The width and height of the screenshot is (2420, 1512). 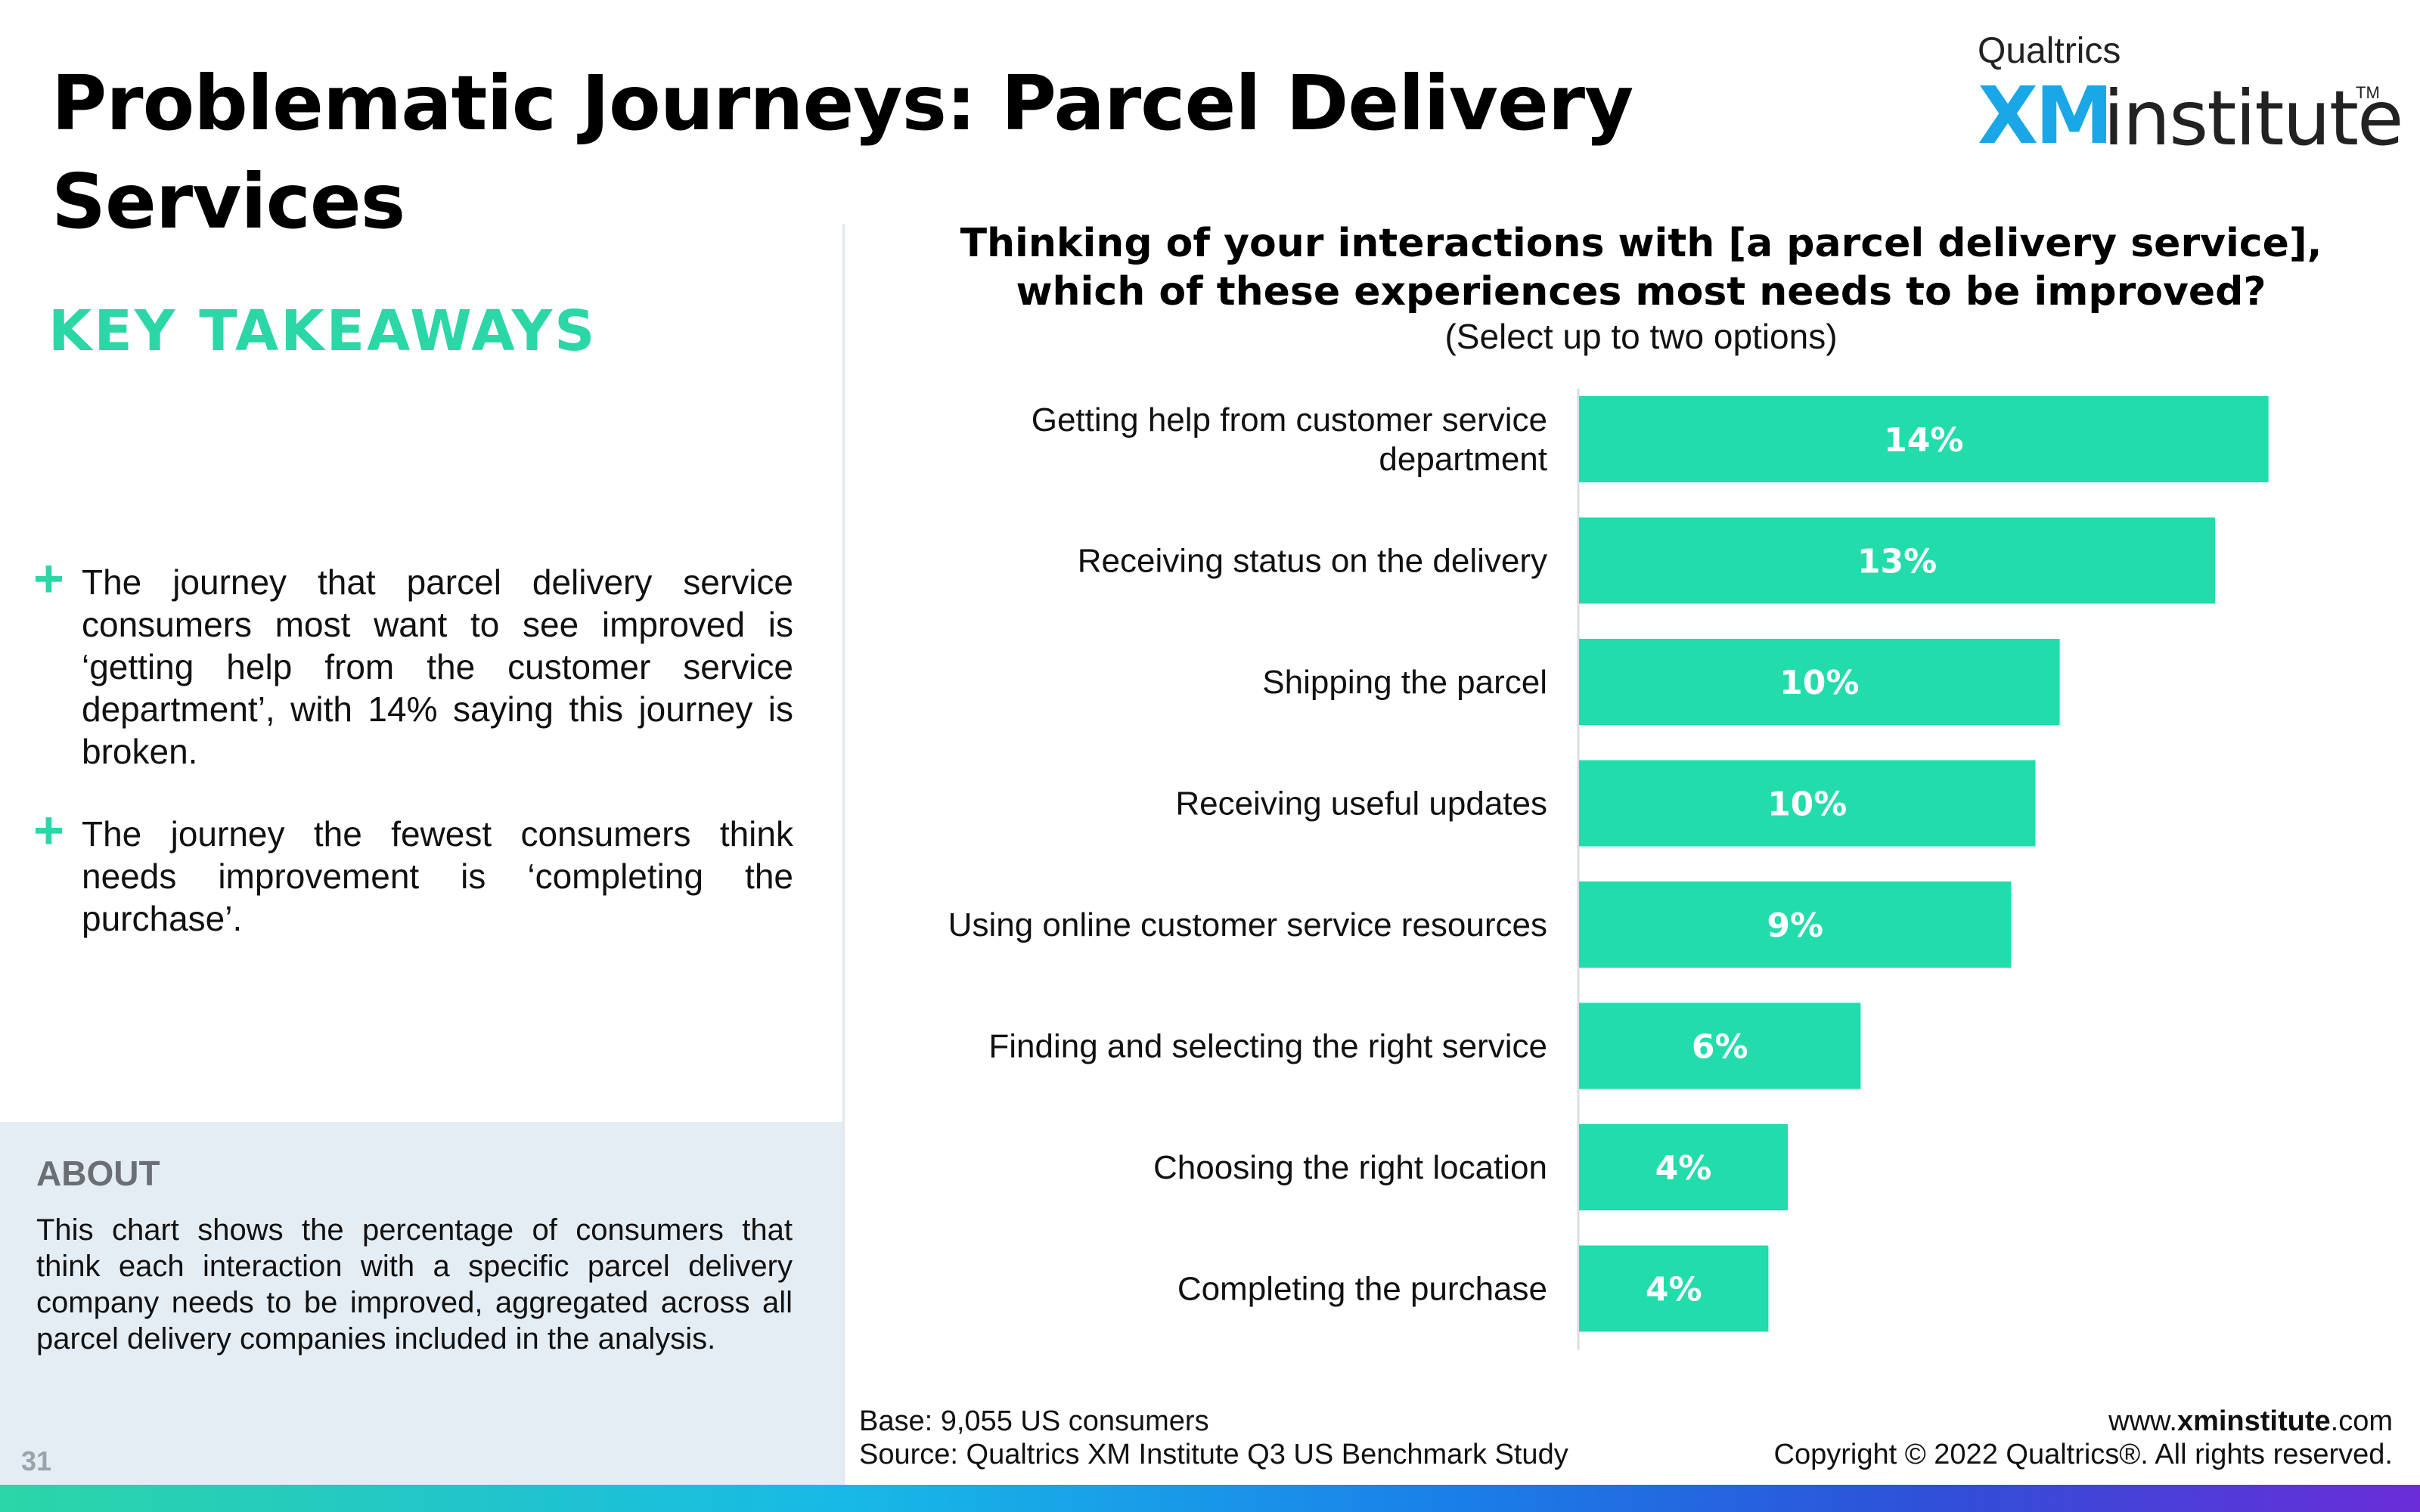 I want to click on about-panel, so click(x=421, y=1303).